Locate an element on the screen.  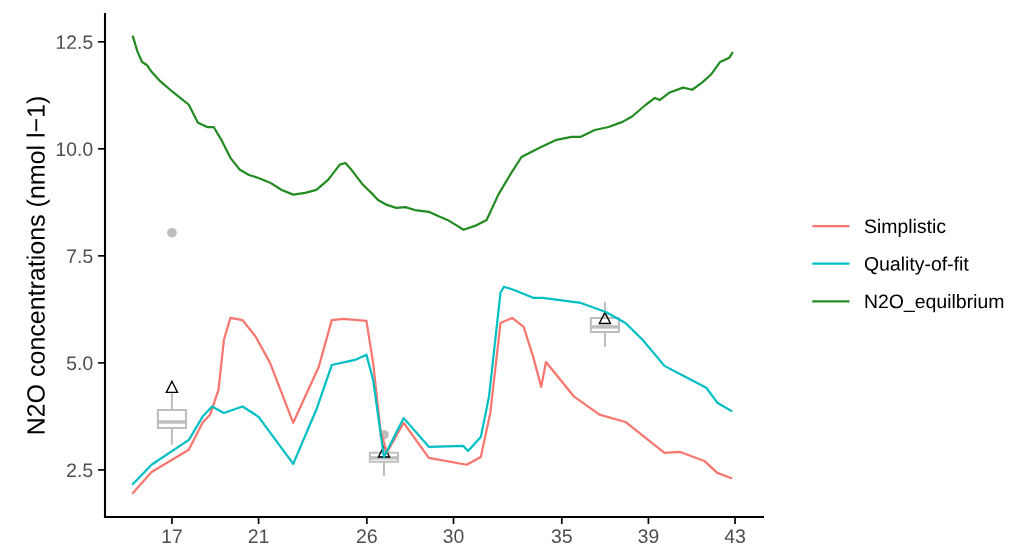
legend-label: Quality-of-fit is located at coordinates (916, 265).